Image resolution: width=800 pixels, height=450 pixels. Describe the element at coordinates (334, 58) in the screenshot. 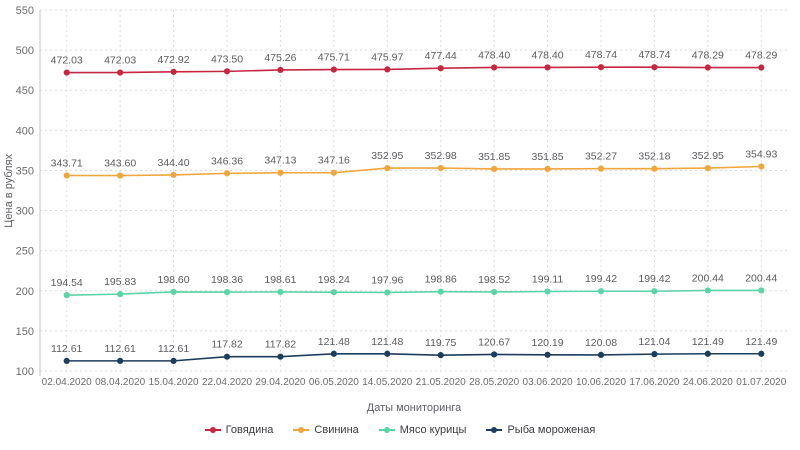

I see `data-label: 475.71` at that location.